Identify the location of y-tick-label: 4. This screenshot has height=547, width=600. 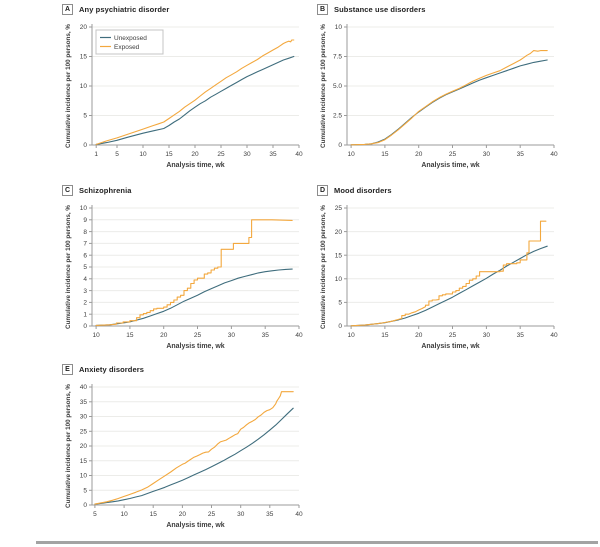
(85, 279).